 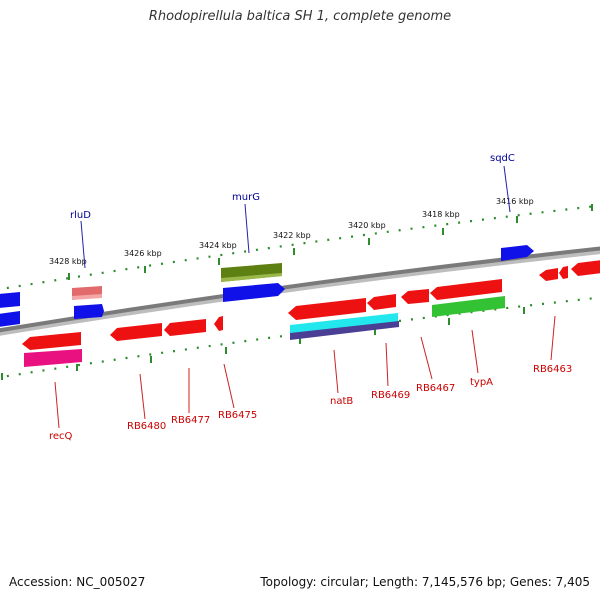 I want to click on leader-recq, so click(x=57, y=405).